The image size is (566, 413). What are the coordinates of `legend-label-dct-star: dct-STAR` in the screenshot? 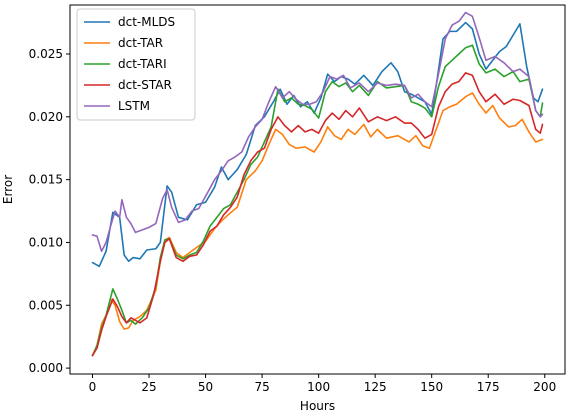 It's located at (145, 85).